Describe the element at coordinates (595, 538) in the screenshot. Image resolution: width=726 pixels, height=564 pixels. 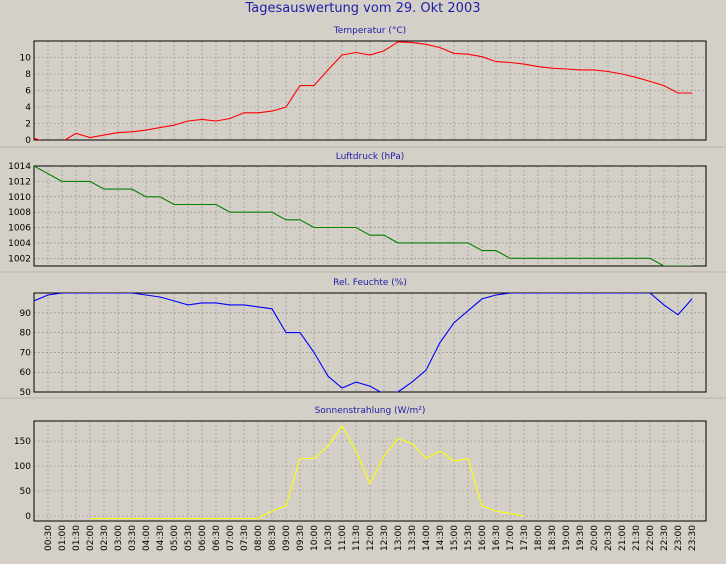
I see `x-tick-label: 20:00` at that location.